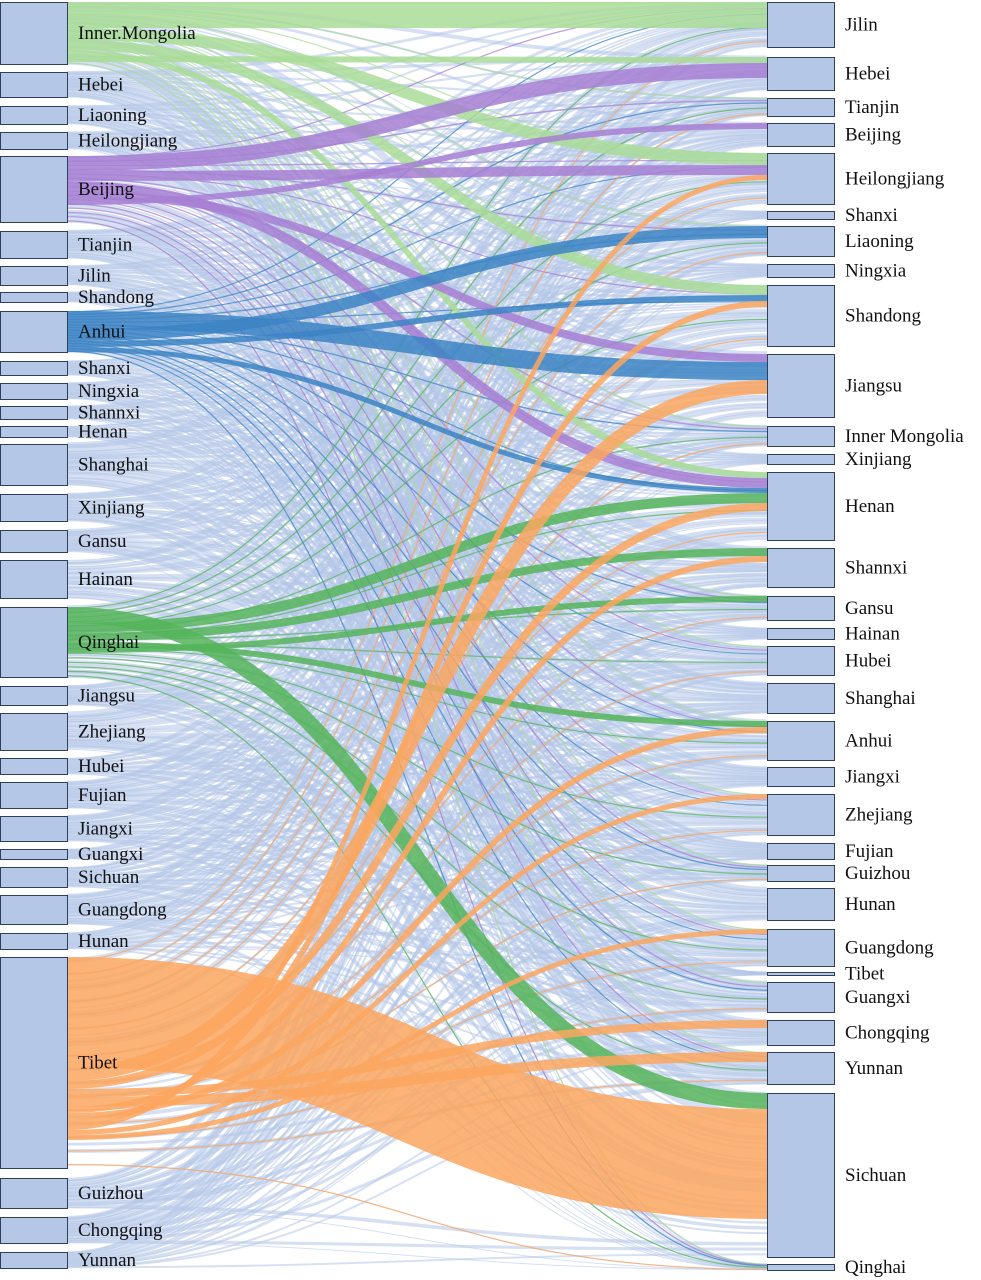 The width and height of the screenshot is (981, 1280). Describe the element at coordinates (876, 568) in the screenshot. I see `target-node-label: Shannxi` at that location.